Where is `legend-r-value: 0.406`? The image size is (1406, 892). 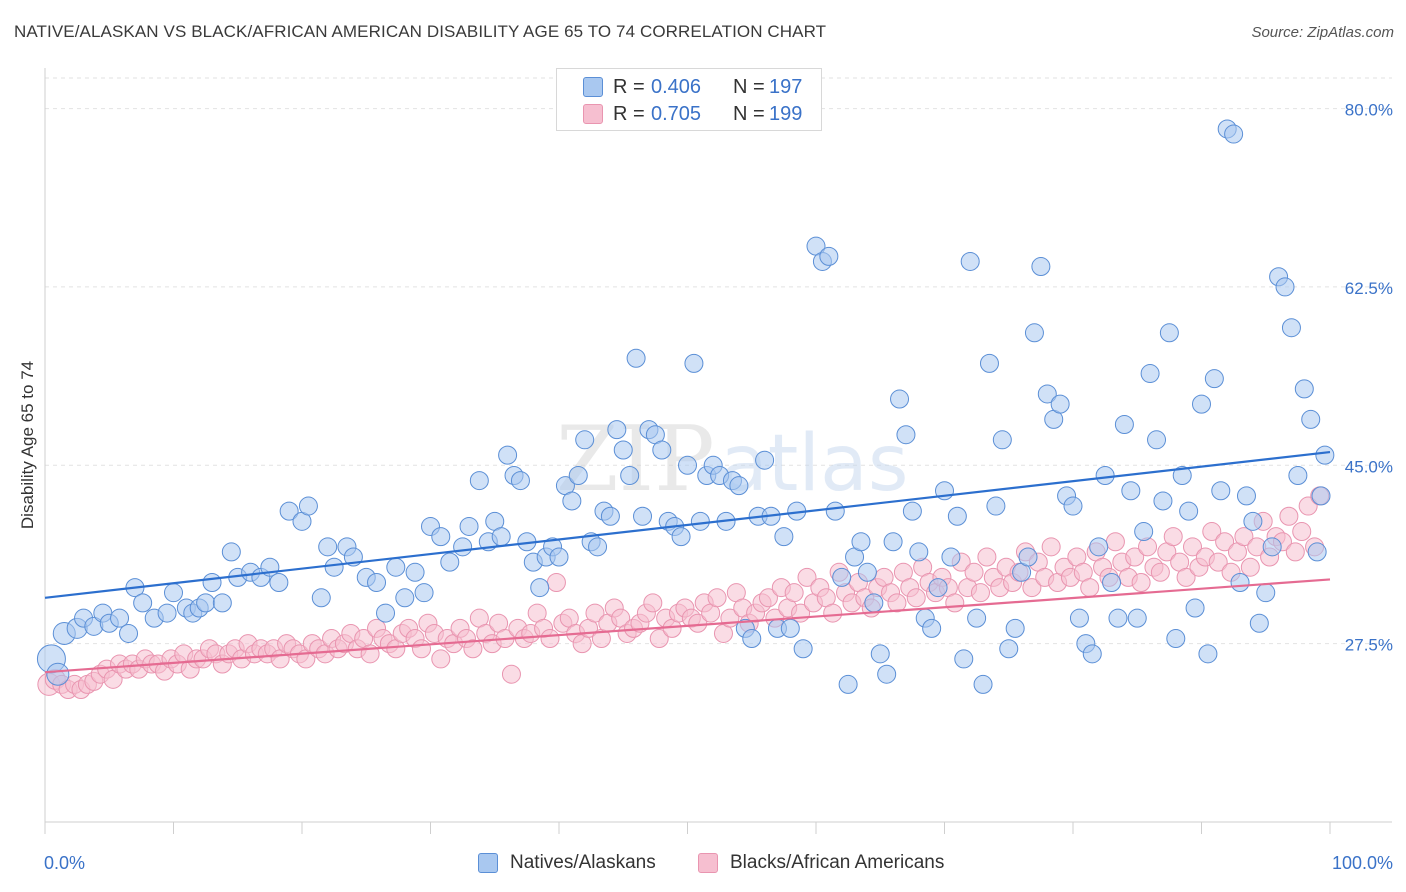 legend-r-value: 0.406 is located at coordinates (676, 86).